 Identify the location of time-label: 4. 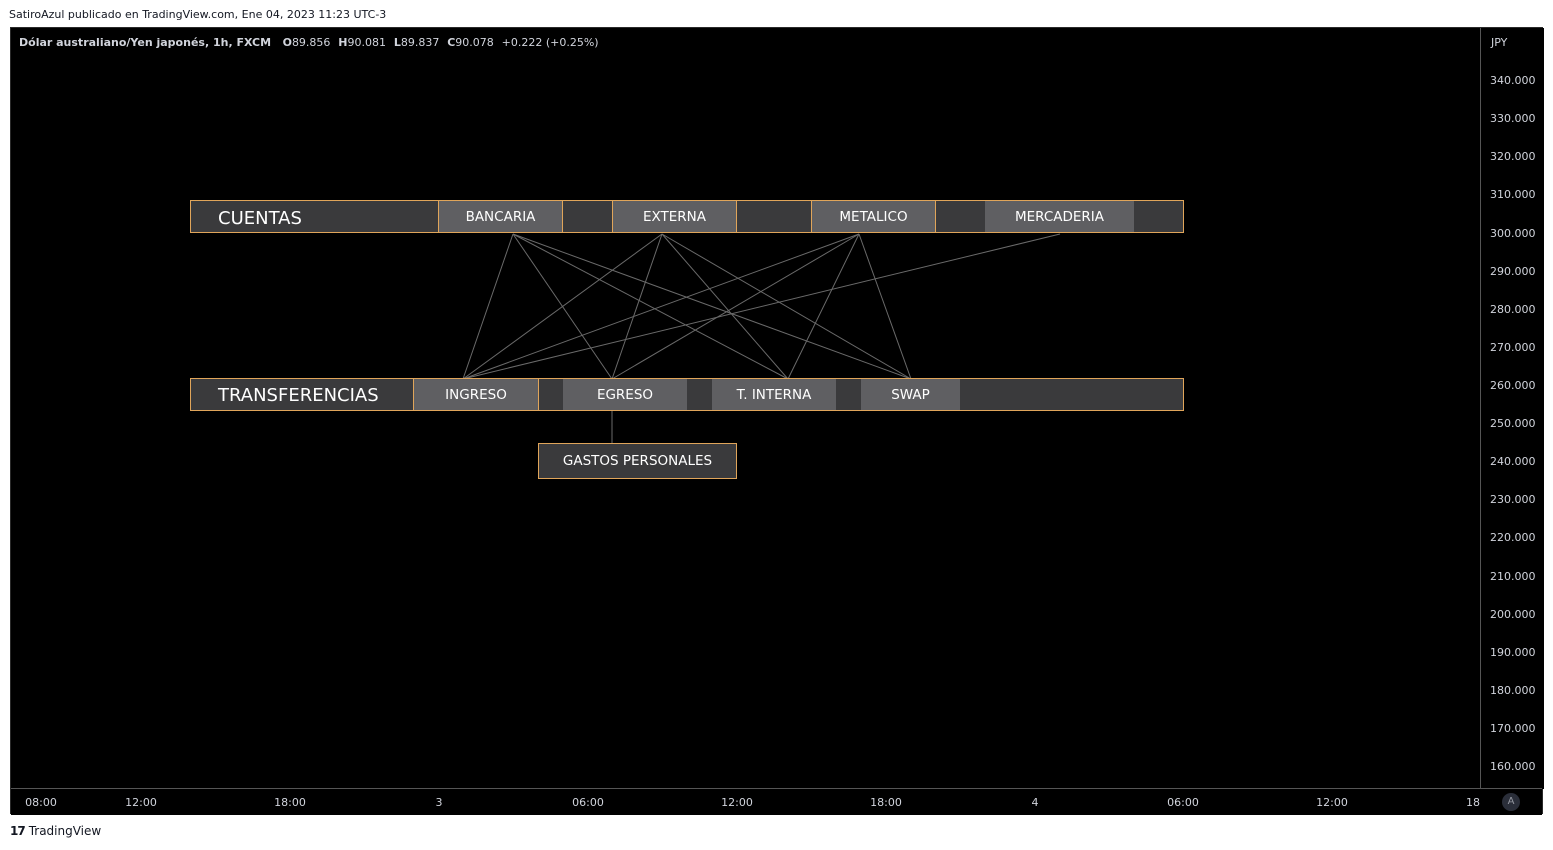
(1035, 802).